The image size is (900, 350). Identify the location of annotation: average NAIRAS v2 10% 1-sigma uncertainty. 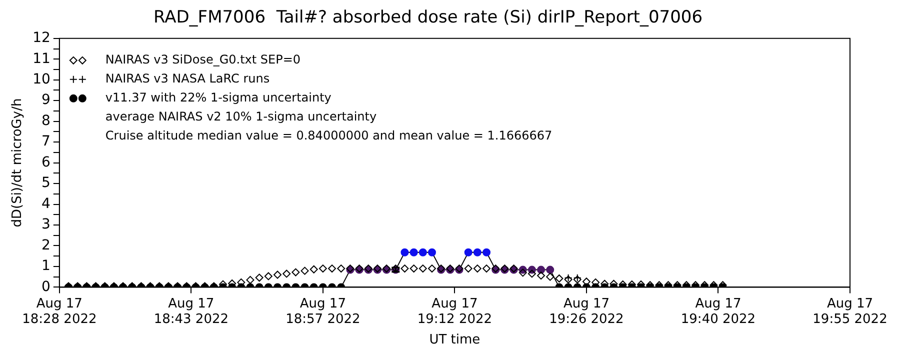
(241, 117).